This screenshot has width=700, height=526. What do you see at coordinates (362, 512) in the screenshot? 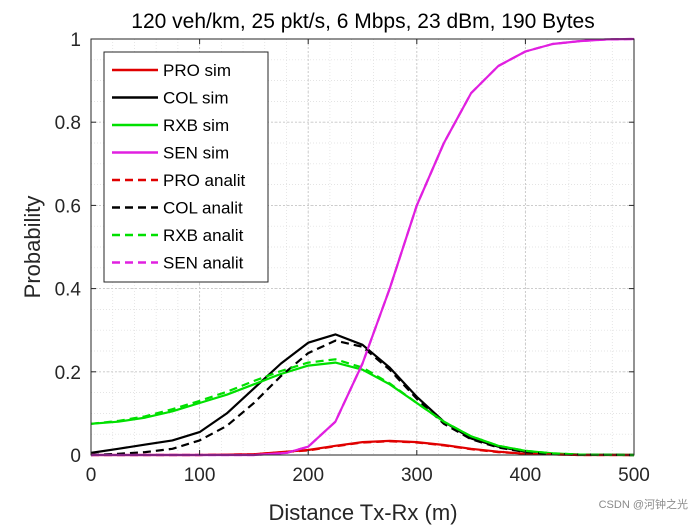
I see `x-axis-label: Distance Tx-Rx (m)` at bounding box center [362, 512].